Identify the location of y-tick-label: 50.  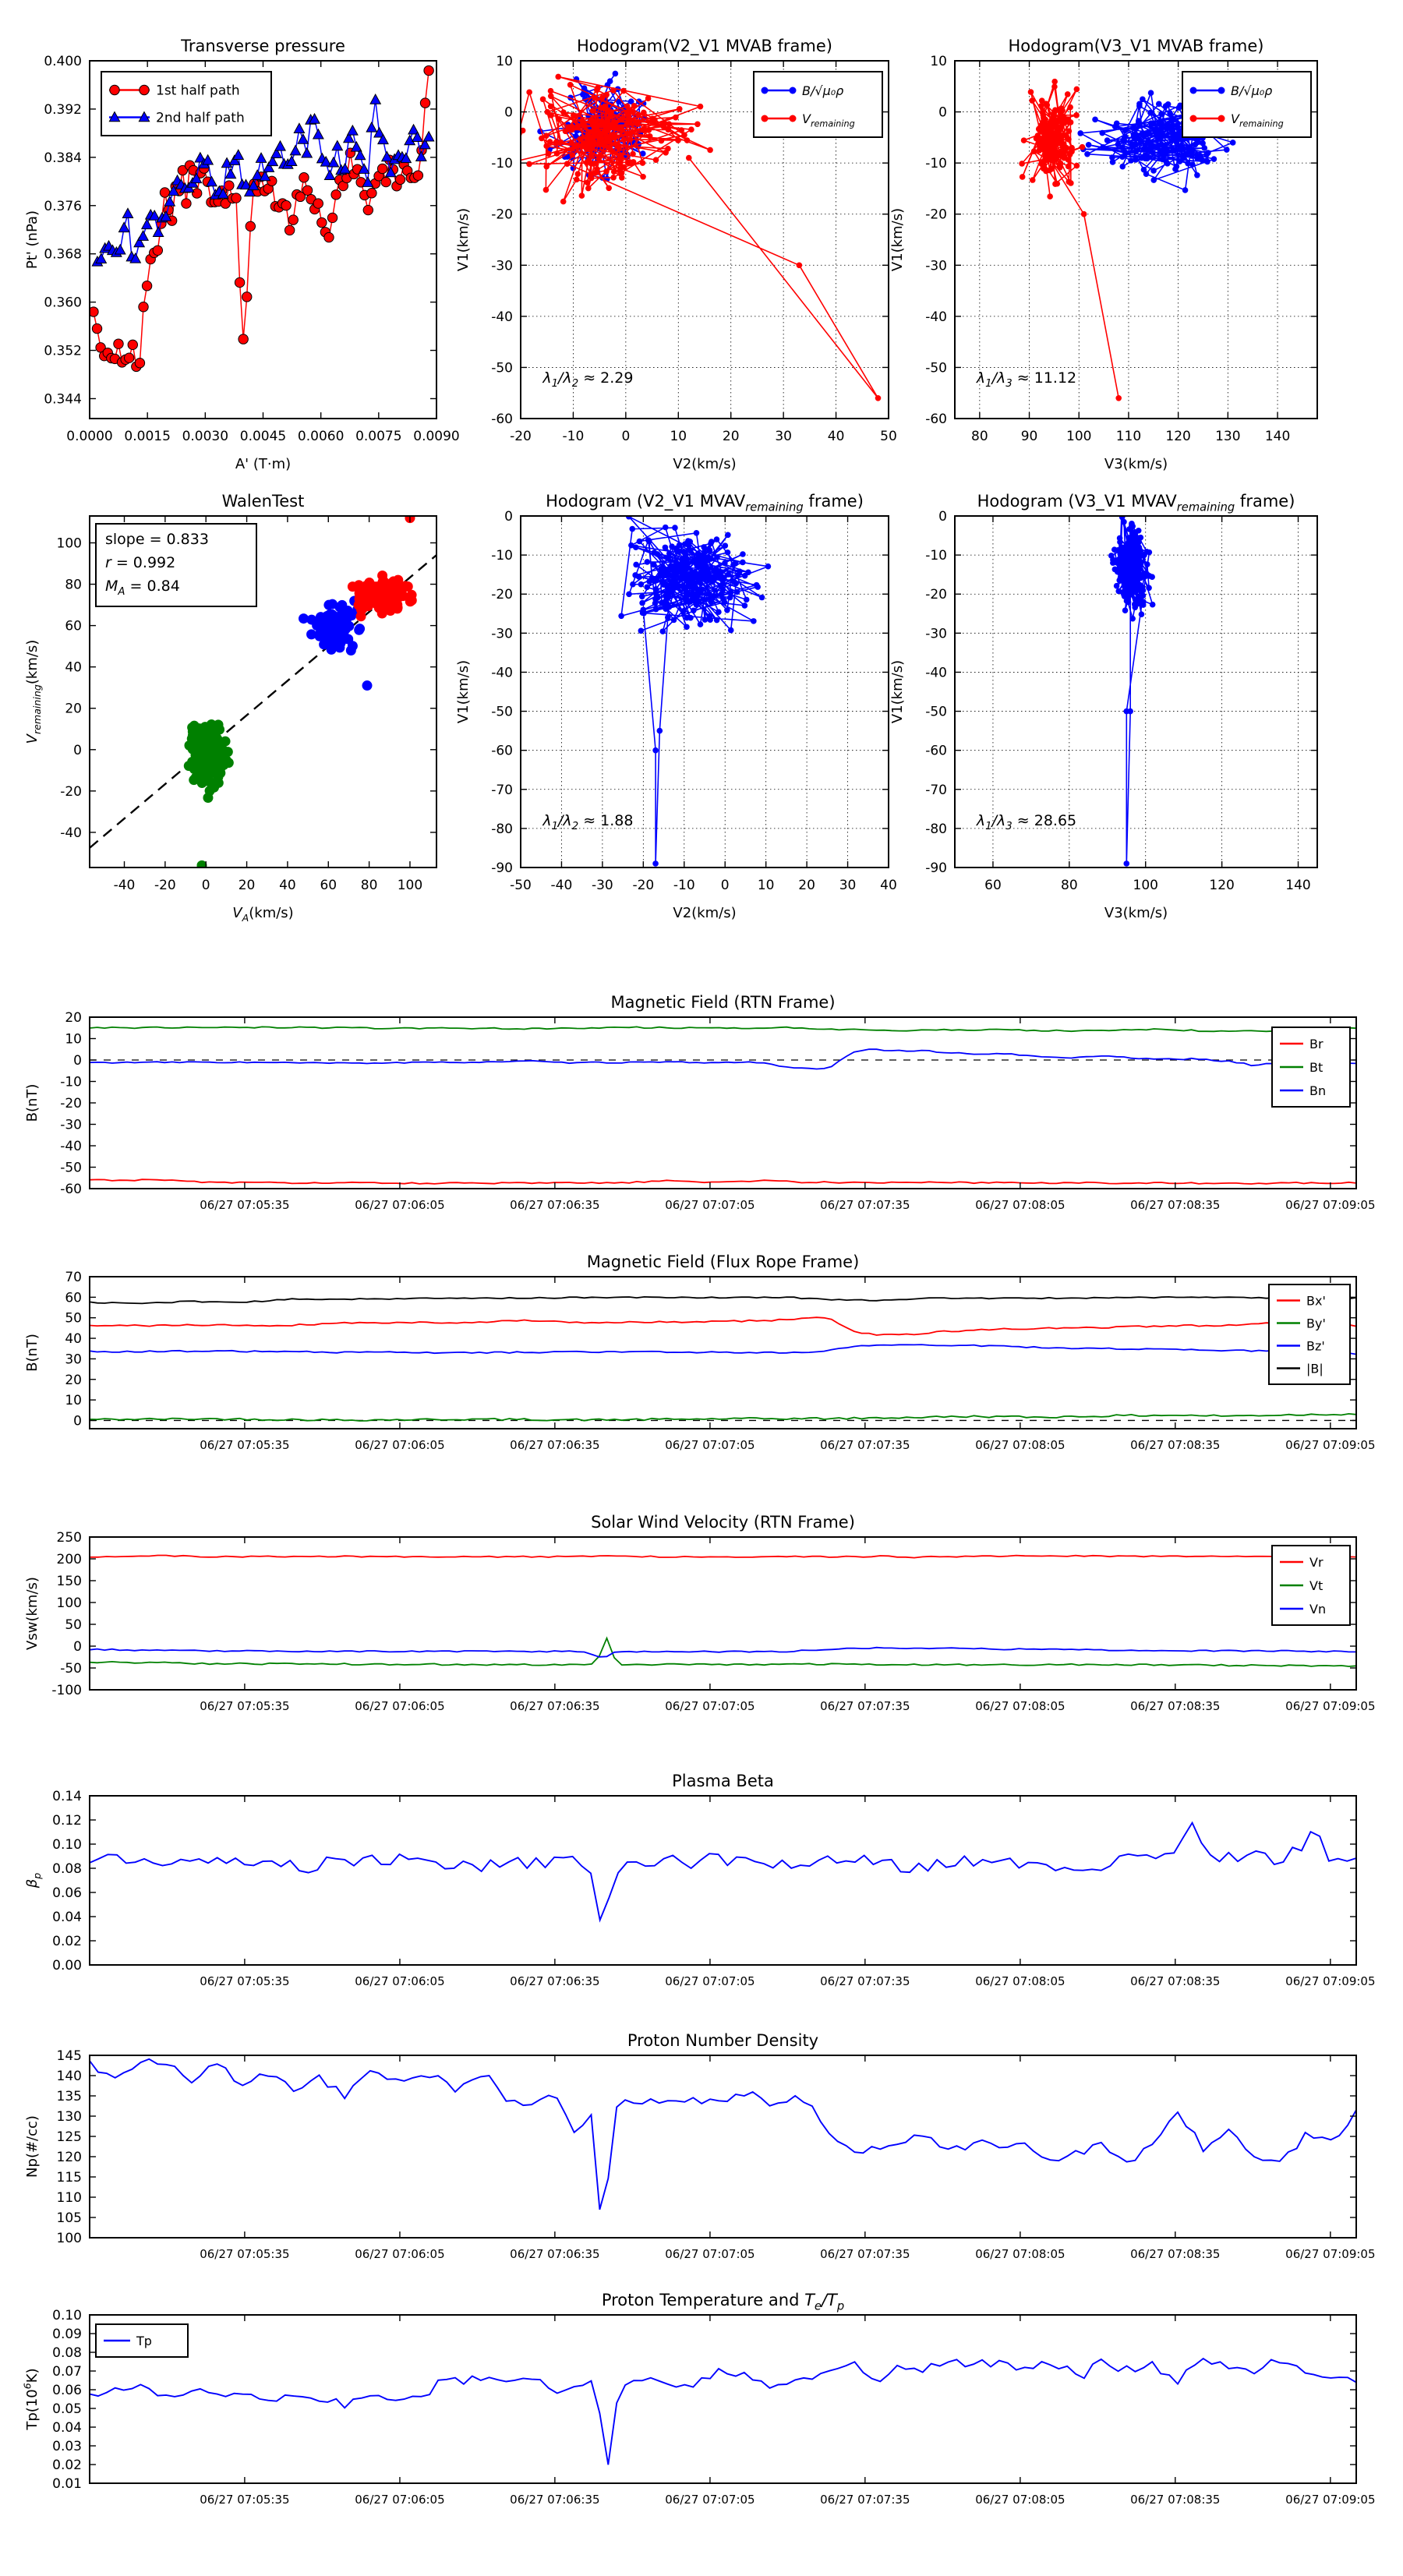
(73, 1625).